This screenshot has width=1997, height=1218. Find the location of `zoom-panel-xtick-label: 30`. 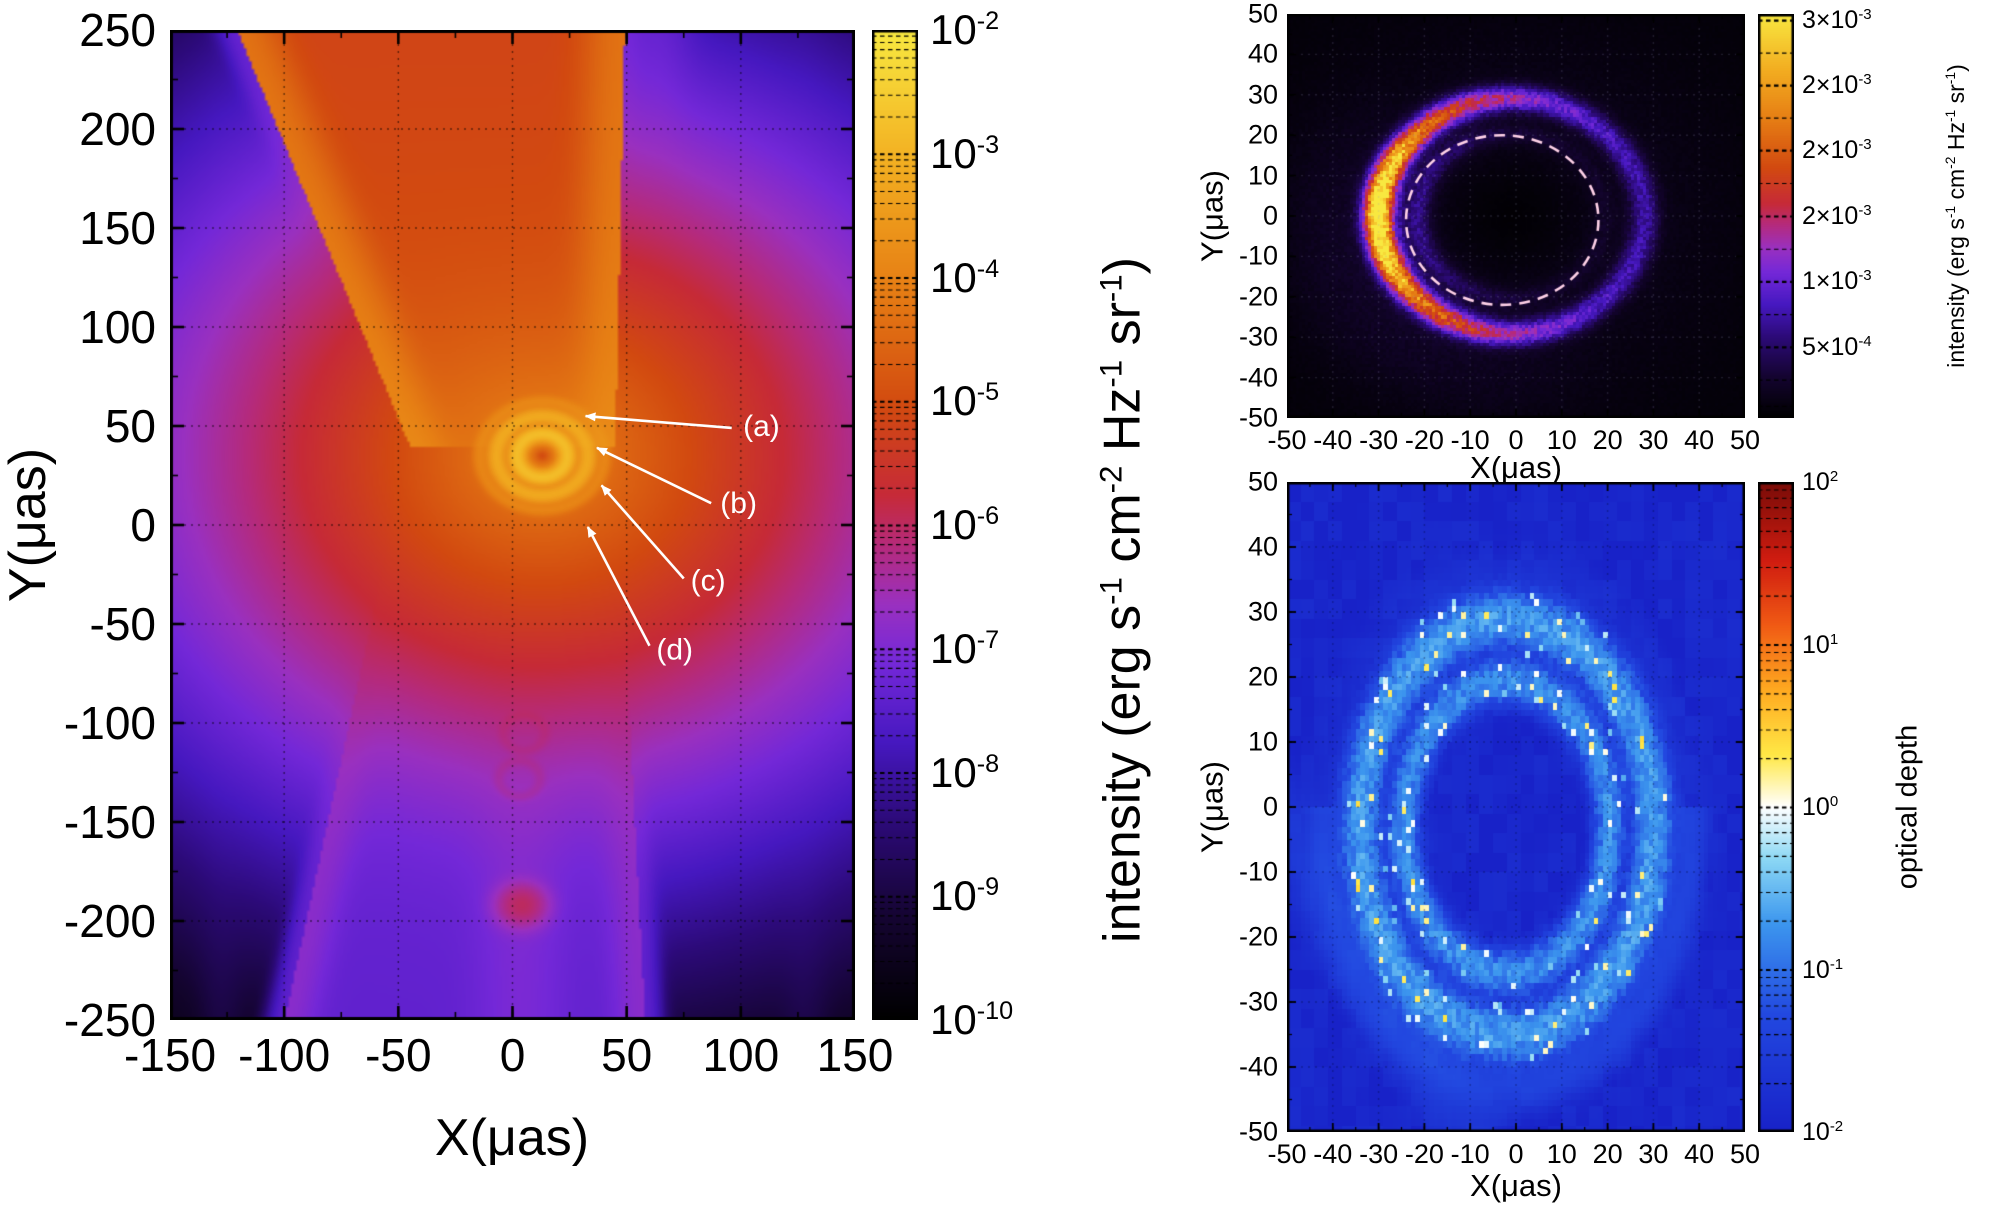

zoom-panel-xtick-label: 30 is located at coordinates (1653, 440).